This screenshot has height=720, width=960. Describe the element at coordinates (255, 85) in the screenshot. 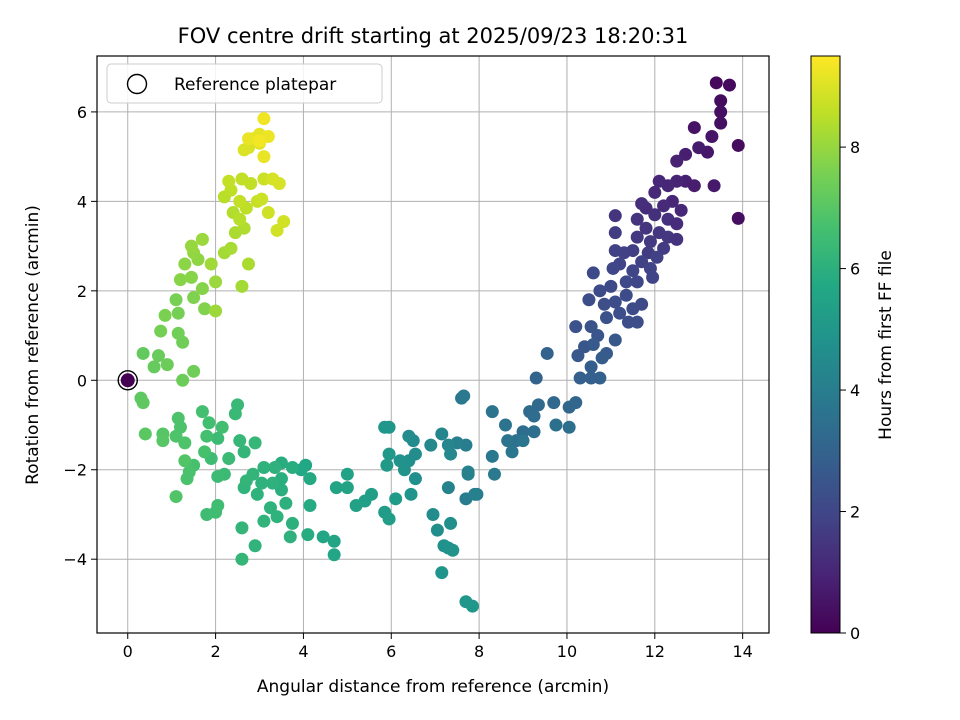

I see `legend-entry: Reference platepar` at that location.